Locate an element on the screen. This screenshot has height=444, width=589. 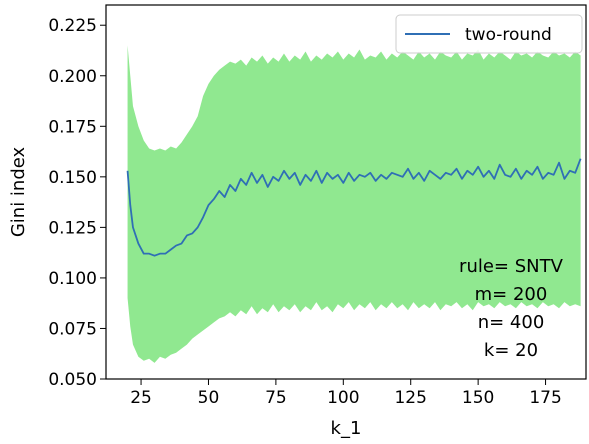
x-axis-label: k_1 is located at coordinates (346, 428).